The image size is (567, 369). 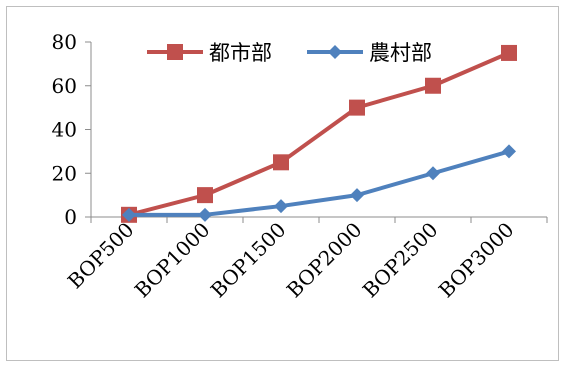 What do you see at coordinates (64, 42) in the screenshot?
I see `y-tick-label: 80` at bounding box center [64, 42].